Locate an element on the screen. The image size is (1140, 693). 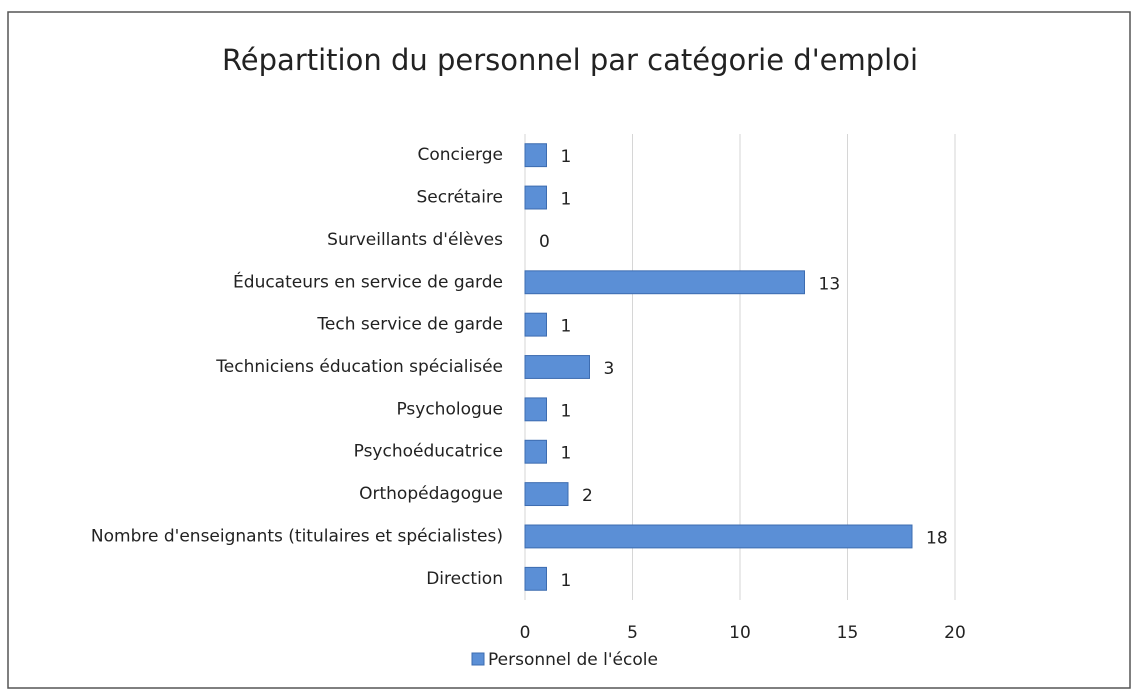
x-tick-label: 10 is located at coordinates (740, 633).